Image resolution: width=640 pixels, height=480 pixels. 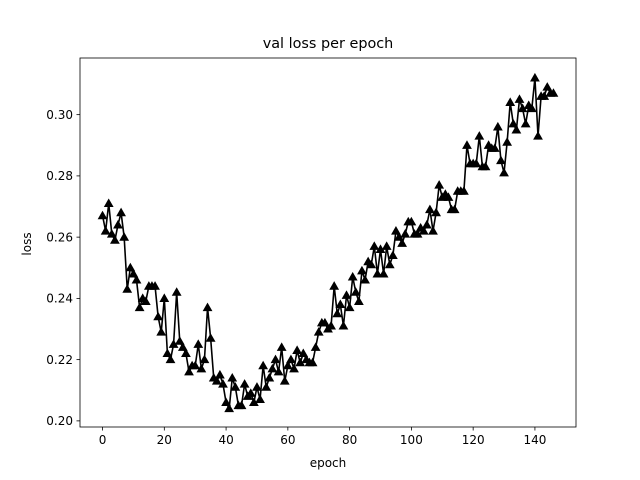 I want to click on x-tick-label: 20, so click(x=164, y=440).